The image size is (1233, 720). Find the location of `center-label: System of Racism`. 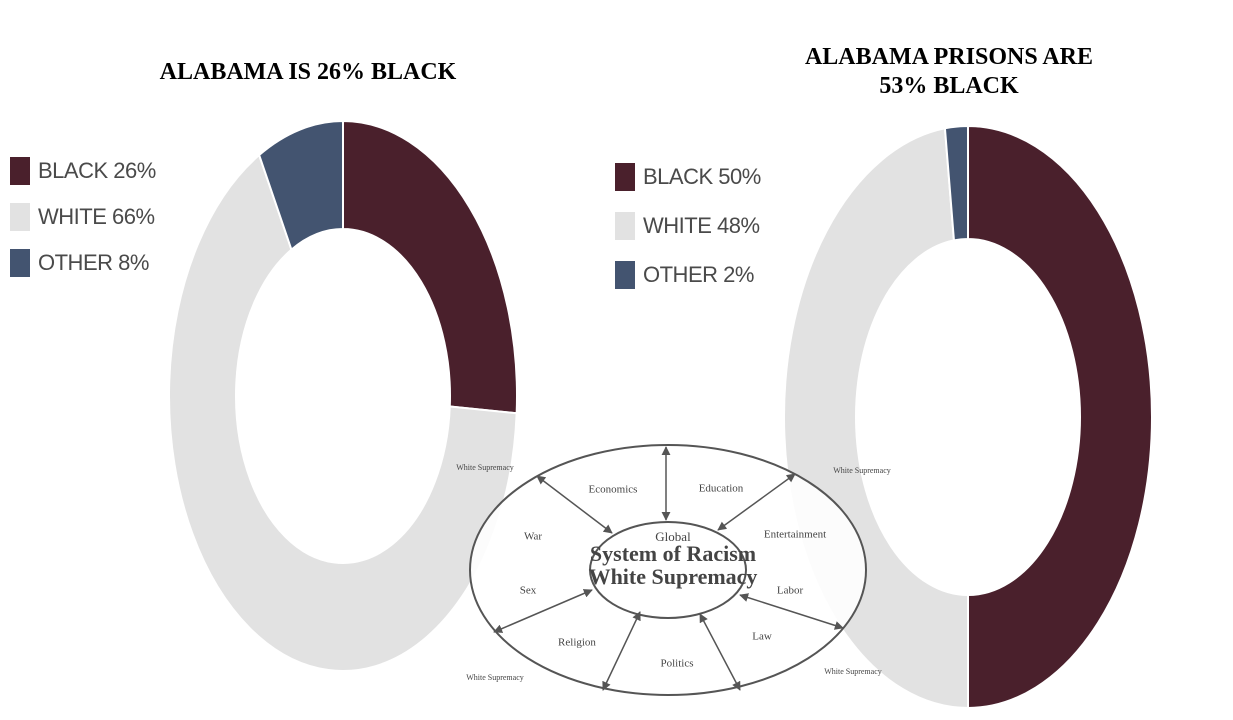

center-label: System of Racism is located at coordinates (673, 553).